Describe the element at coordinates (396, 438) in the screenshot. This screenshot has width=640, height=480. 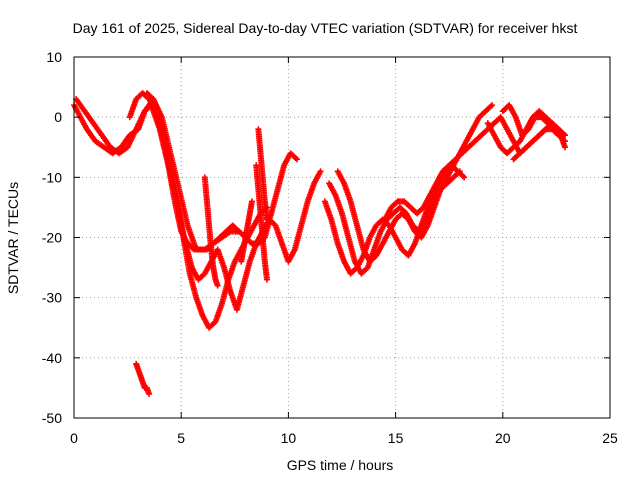
I see `x-tick-label: 15` at that location.